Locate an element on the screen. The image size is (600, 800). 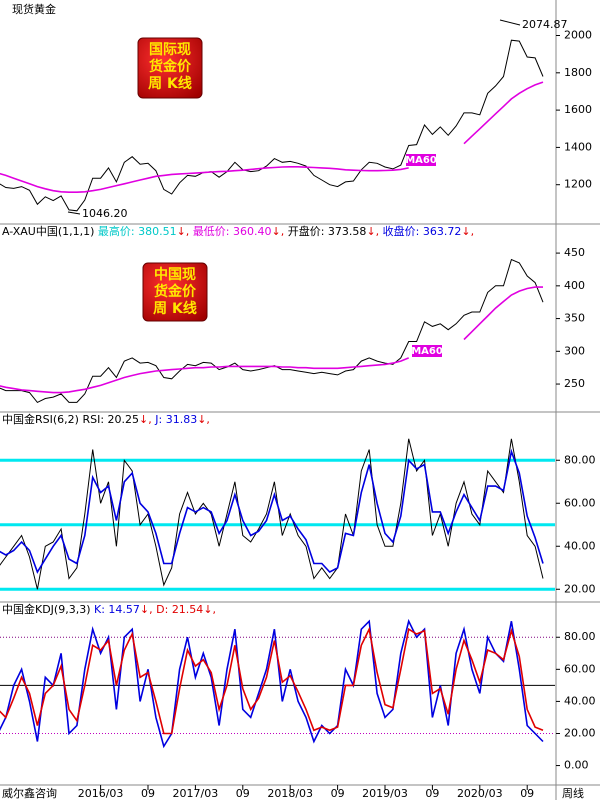
legend: 中国金KDJ(9,3,3) K: 14.57↓, D: 21.54↓, is located at coordinates (109, 609).